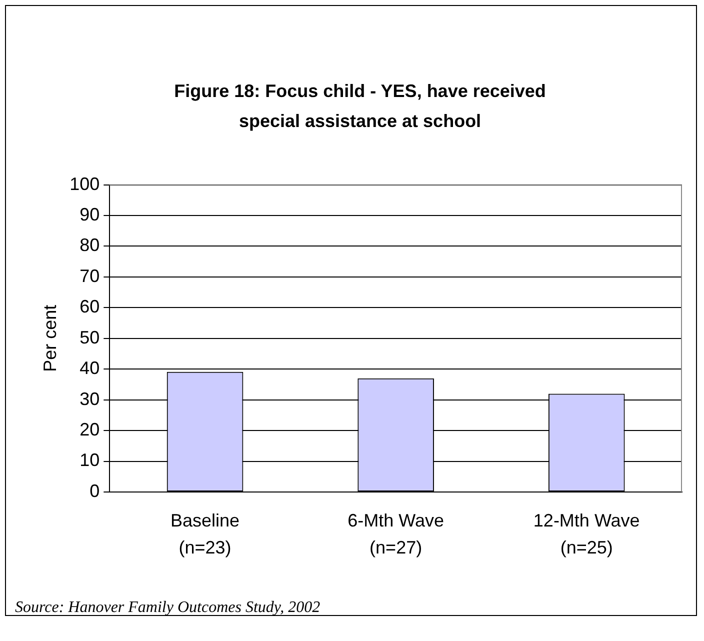 The image size is (704, 641). Describe the element at coordinates (90, 368) in the screenshot. I see `y-tick-label: 40` at that location.